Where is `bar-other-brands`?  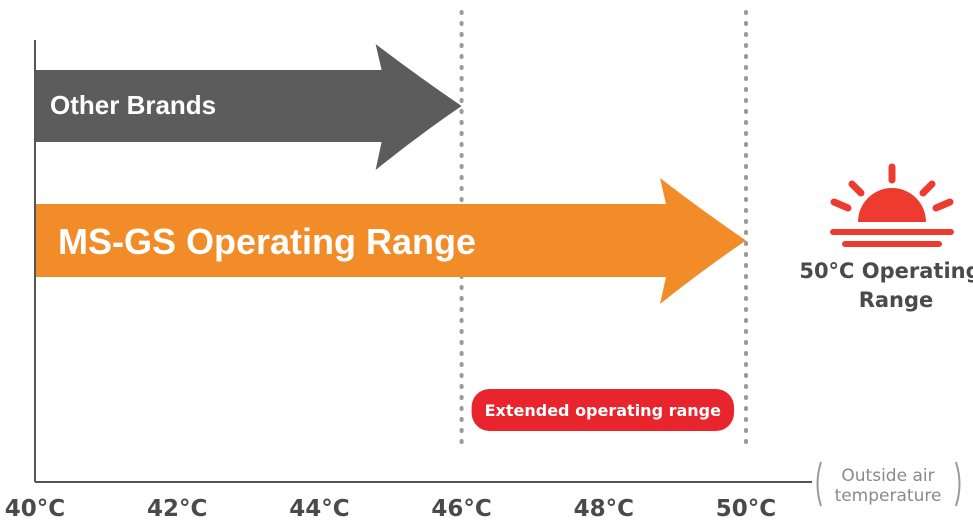 bar-other-brands is located at coordinates (248, 107).